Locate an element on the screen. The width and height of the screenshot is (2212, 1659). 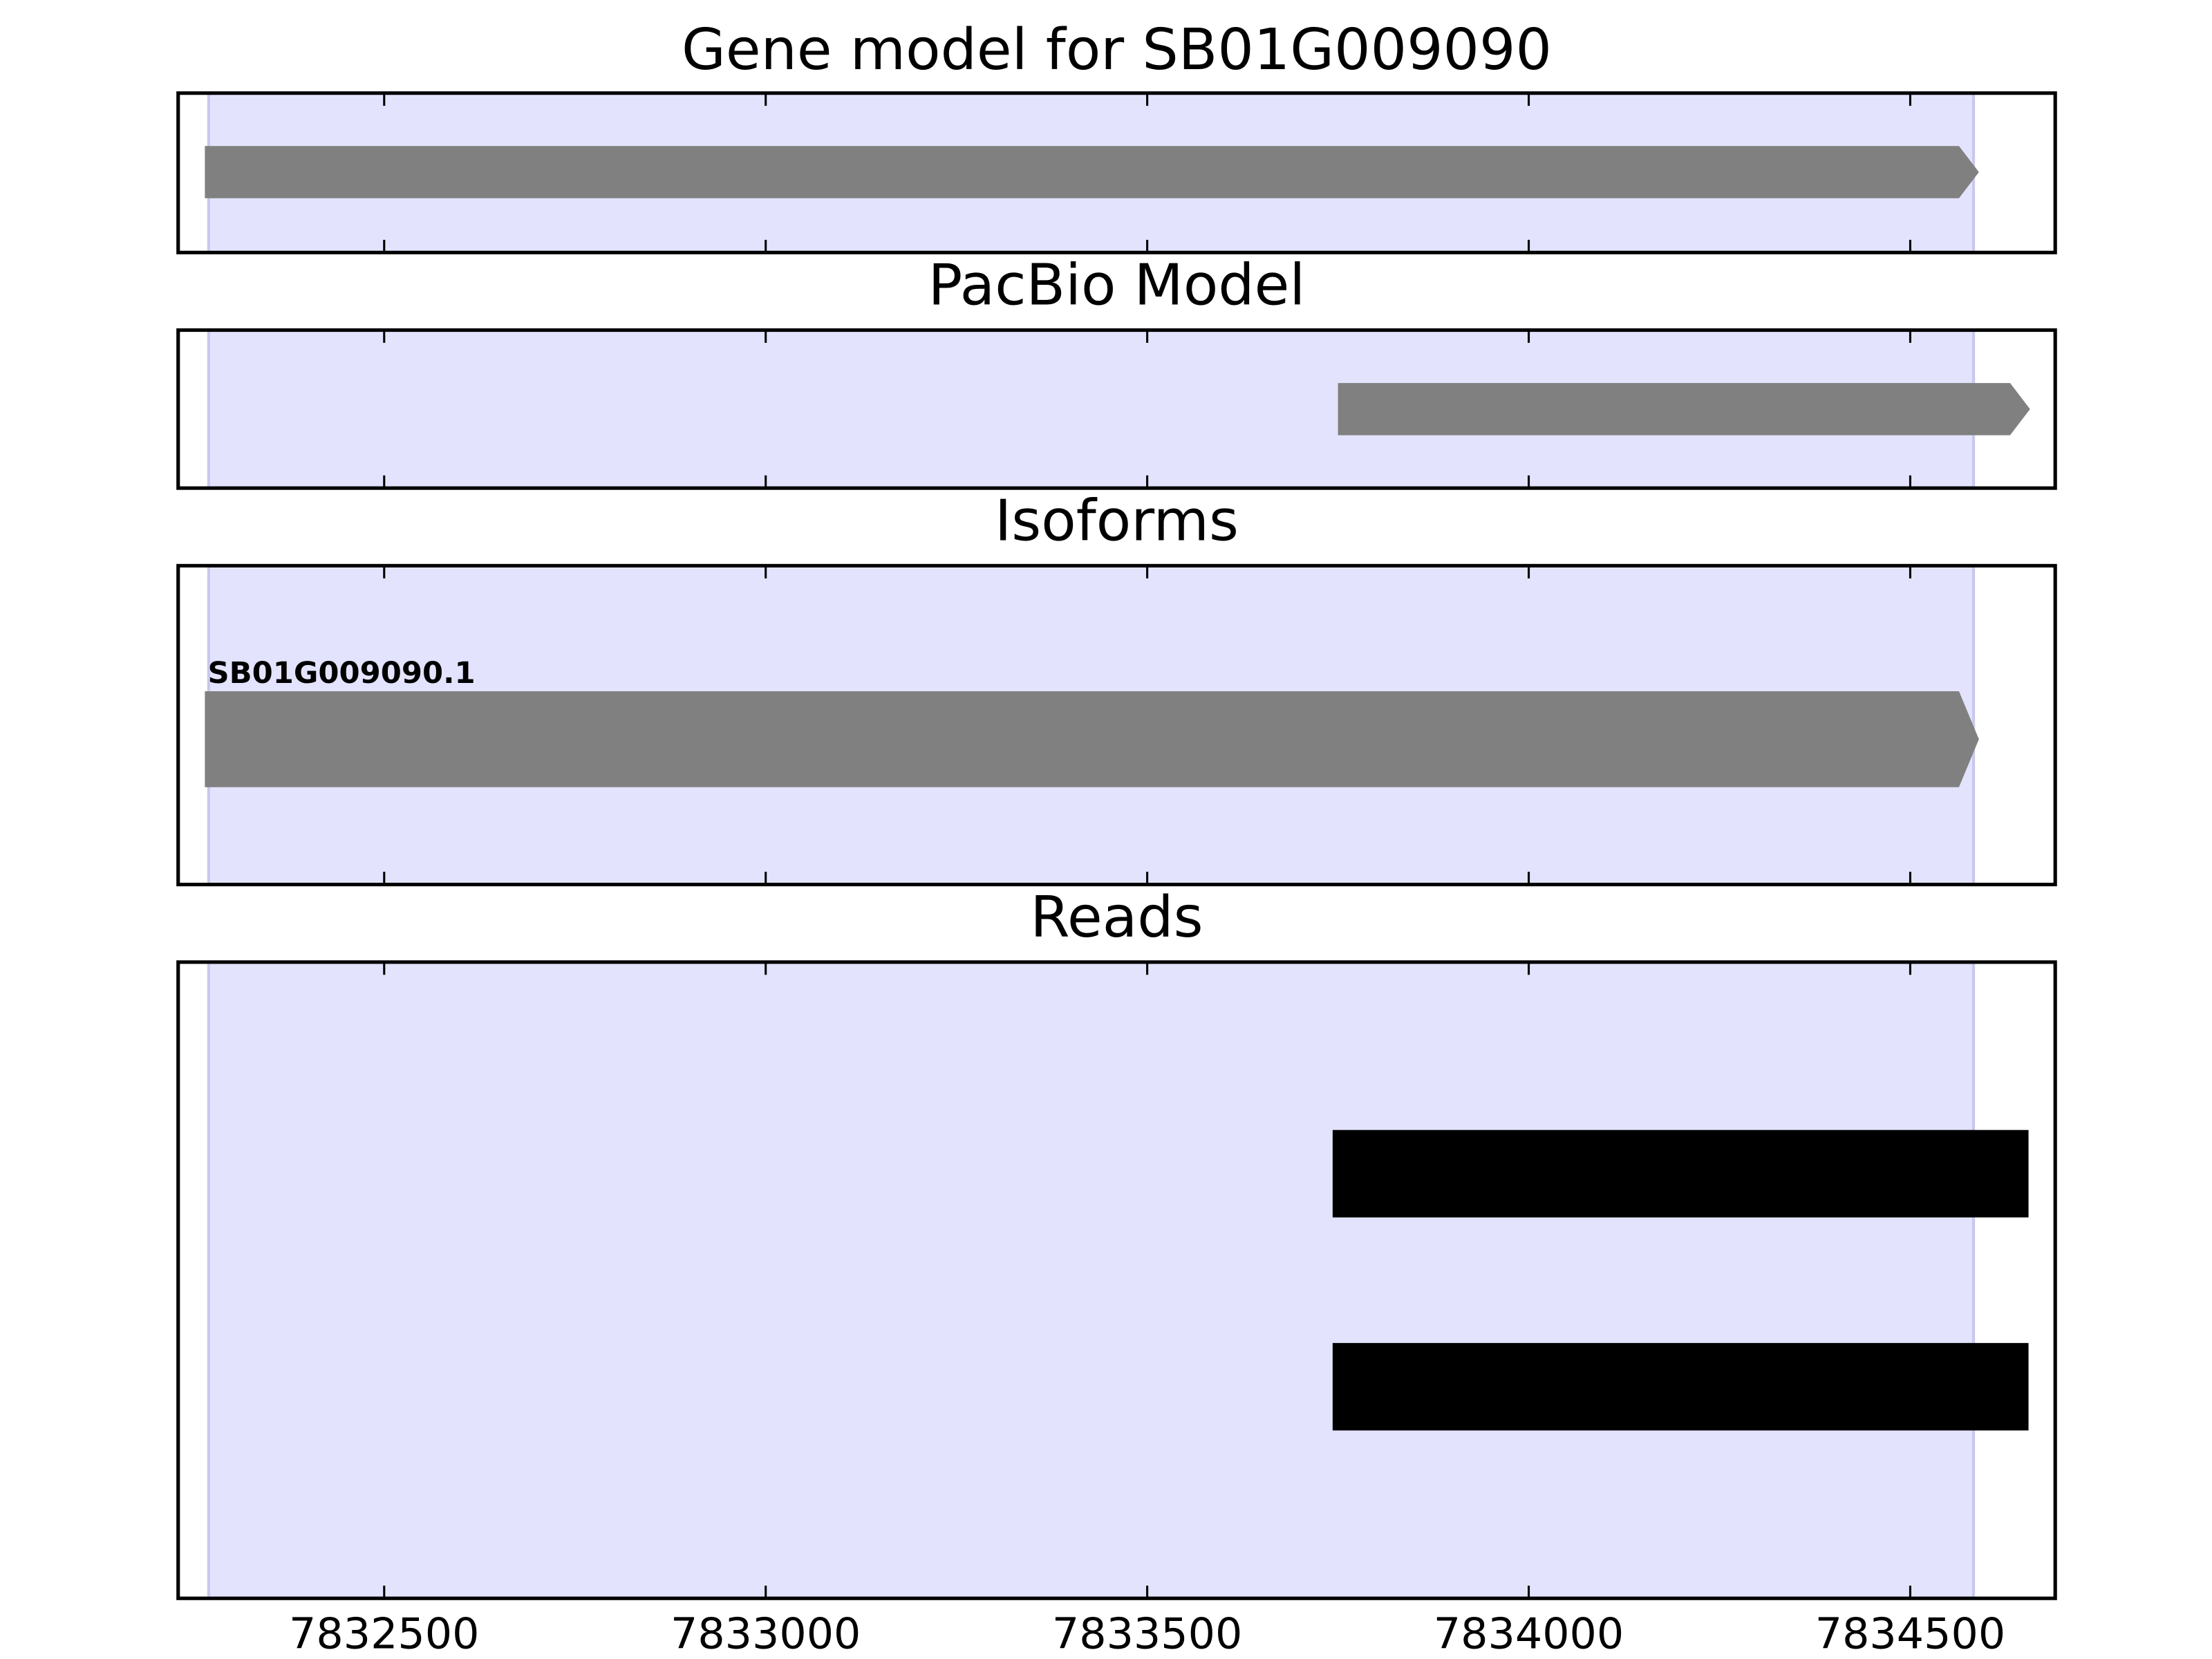
x-tick-label: 7834500 is located at coordinates (1910, 1634).